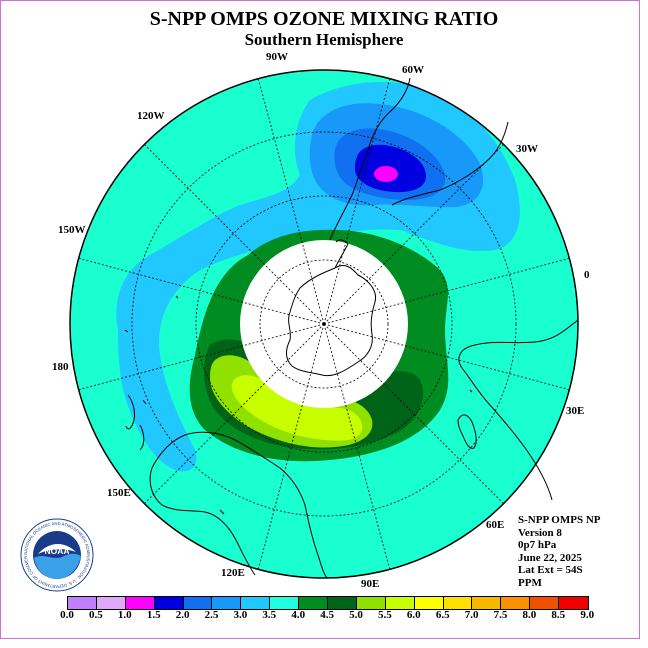 This screenshot has height=648, width=648. What do you see at coordinates (327, 615) in the screenshot?
I see `legend-label: 4.5` at bounding box center [327, 615].